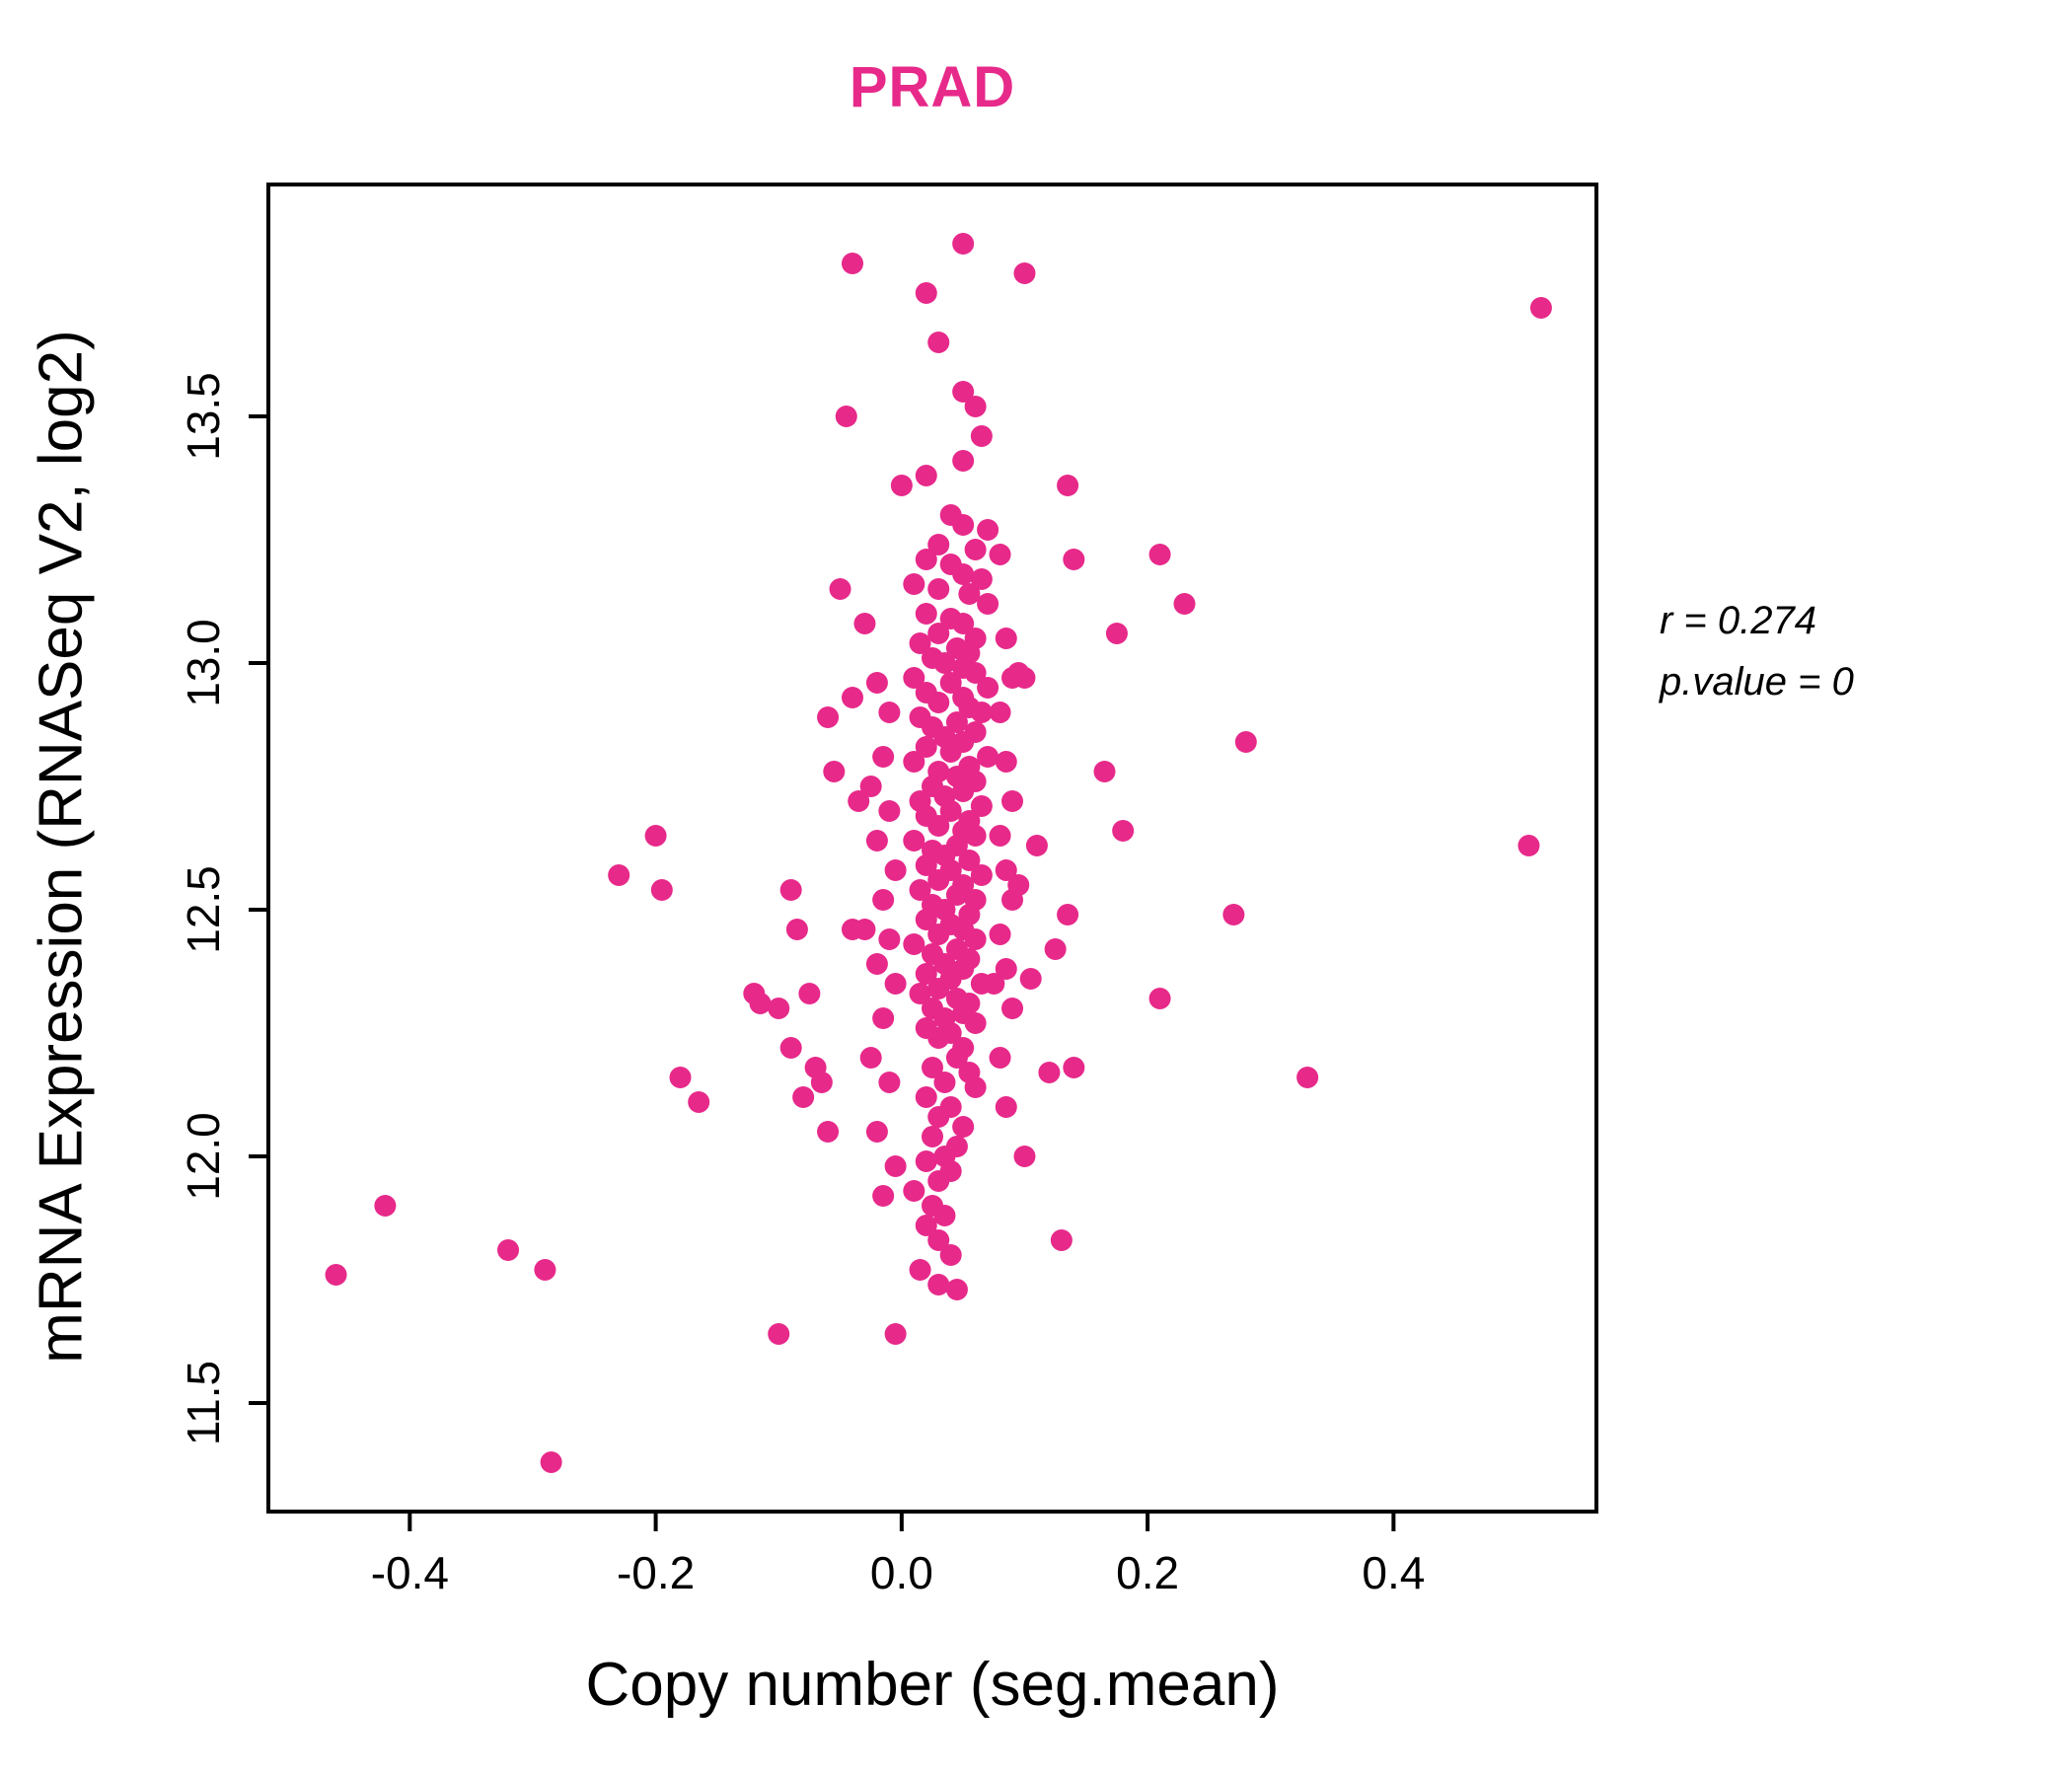 This screenshot has height=1776, width=2072. What do you see at coordinates (656, 1573) in the screenshot?
I see `x-axis-tick-label: -0.2` at bounding box center [656, 1573].